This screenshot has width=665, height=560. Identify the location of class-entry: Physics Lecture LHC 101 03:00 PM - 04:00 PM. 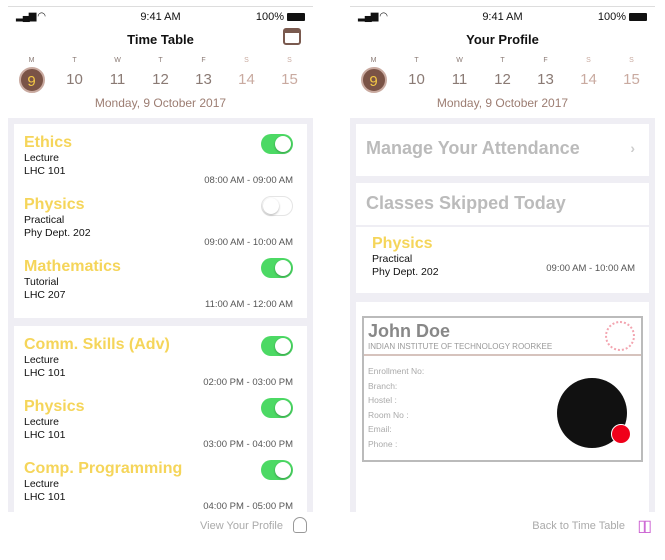
(160, 427).